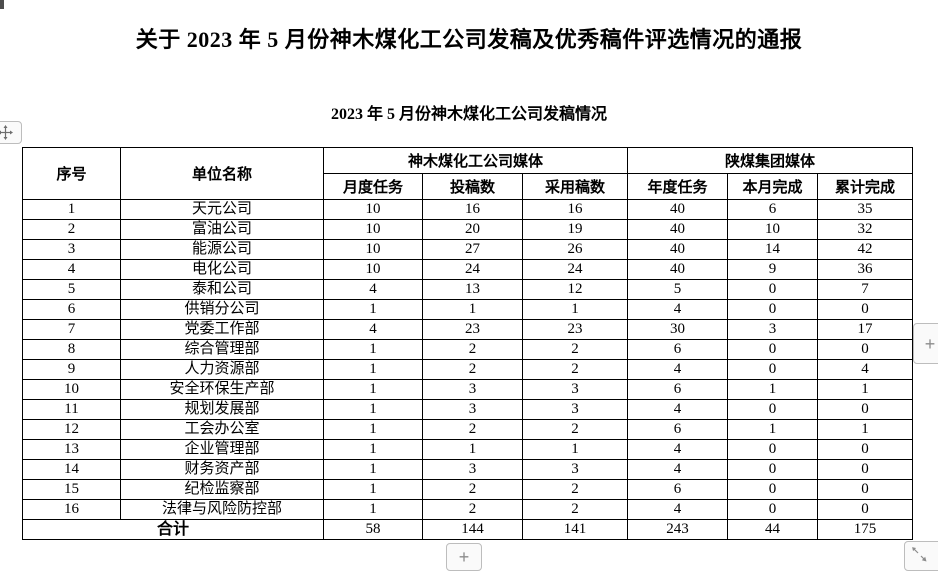 This screenshot has width=938, height=571. Describe the element at coordinates (71, 329) in the screenshot. I see `row-serial: 7` at that location.